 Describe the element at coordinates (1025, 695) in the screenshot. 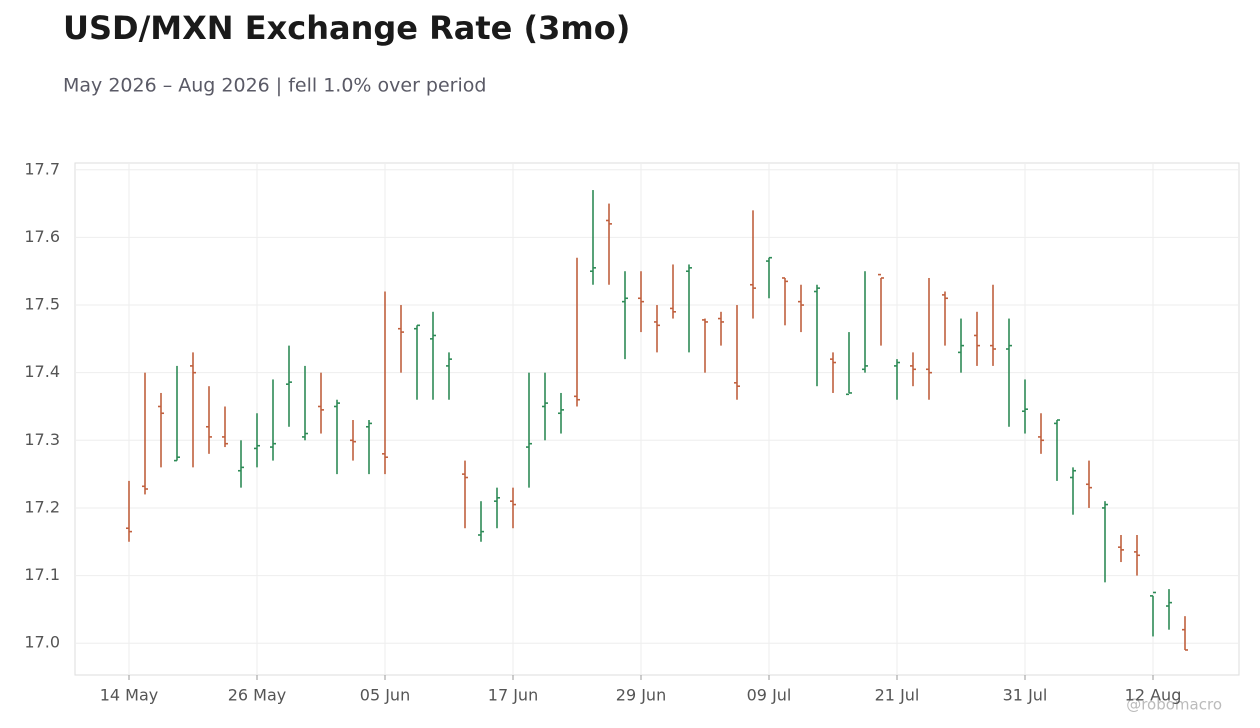

I see `x-tick-label: 31 Jul` at that location.